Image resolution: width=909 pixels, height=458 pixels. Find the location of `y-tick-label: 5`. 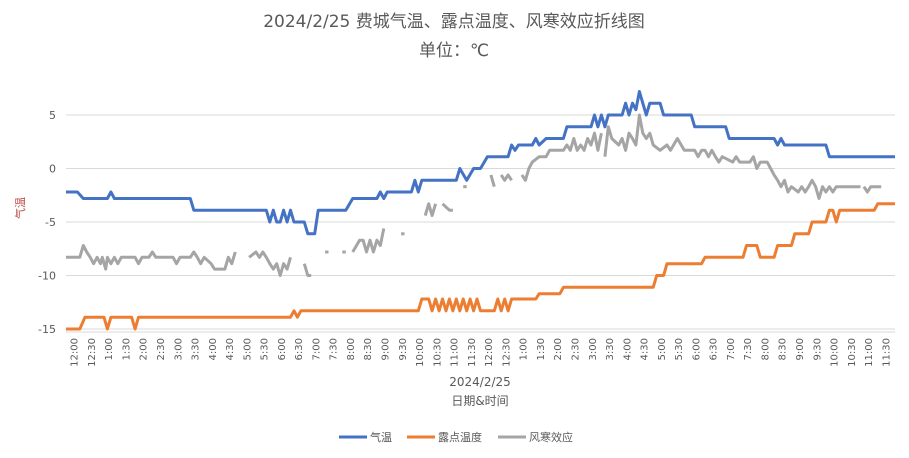

y-tick-label: 5 is located at coordinates (52, 115).